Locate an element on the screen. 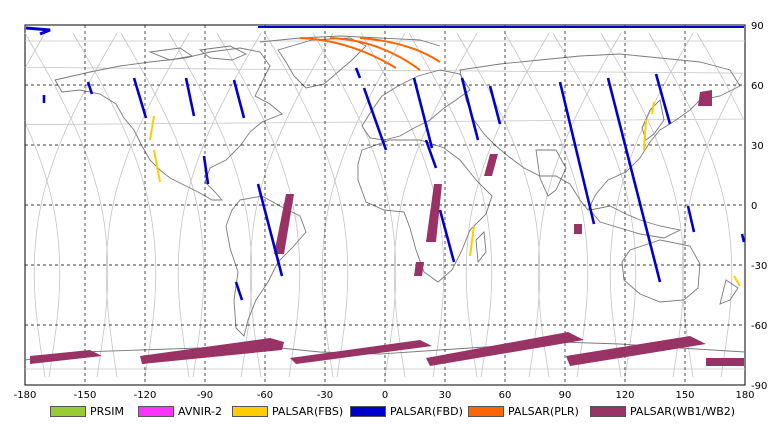 The width and height of the screenshot is (770, 430). y-tick-labels: 90 60 30 0 -30 -60 -90 is located at coordinates (759, 206).